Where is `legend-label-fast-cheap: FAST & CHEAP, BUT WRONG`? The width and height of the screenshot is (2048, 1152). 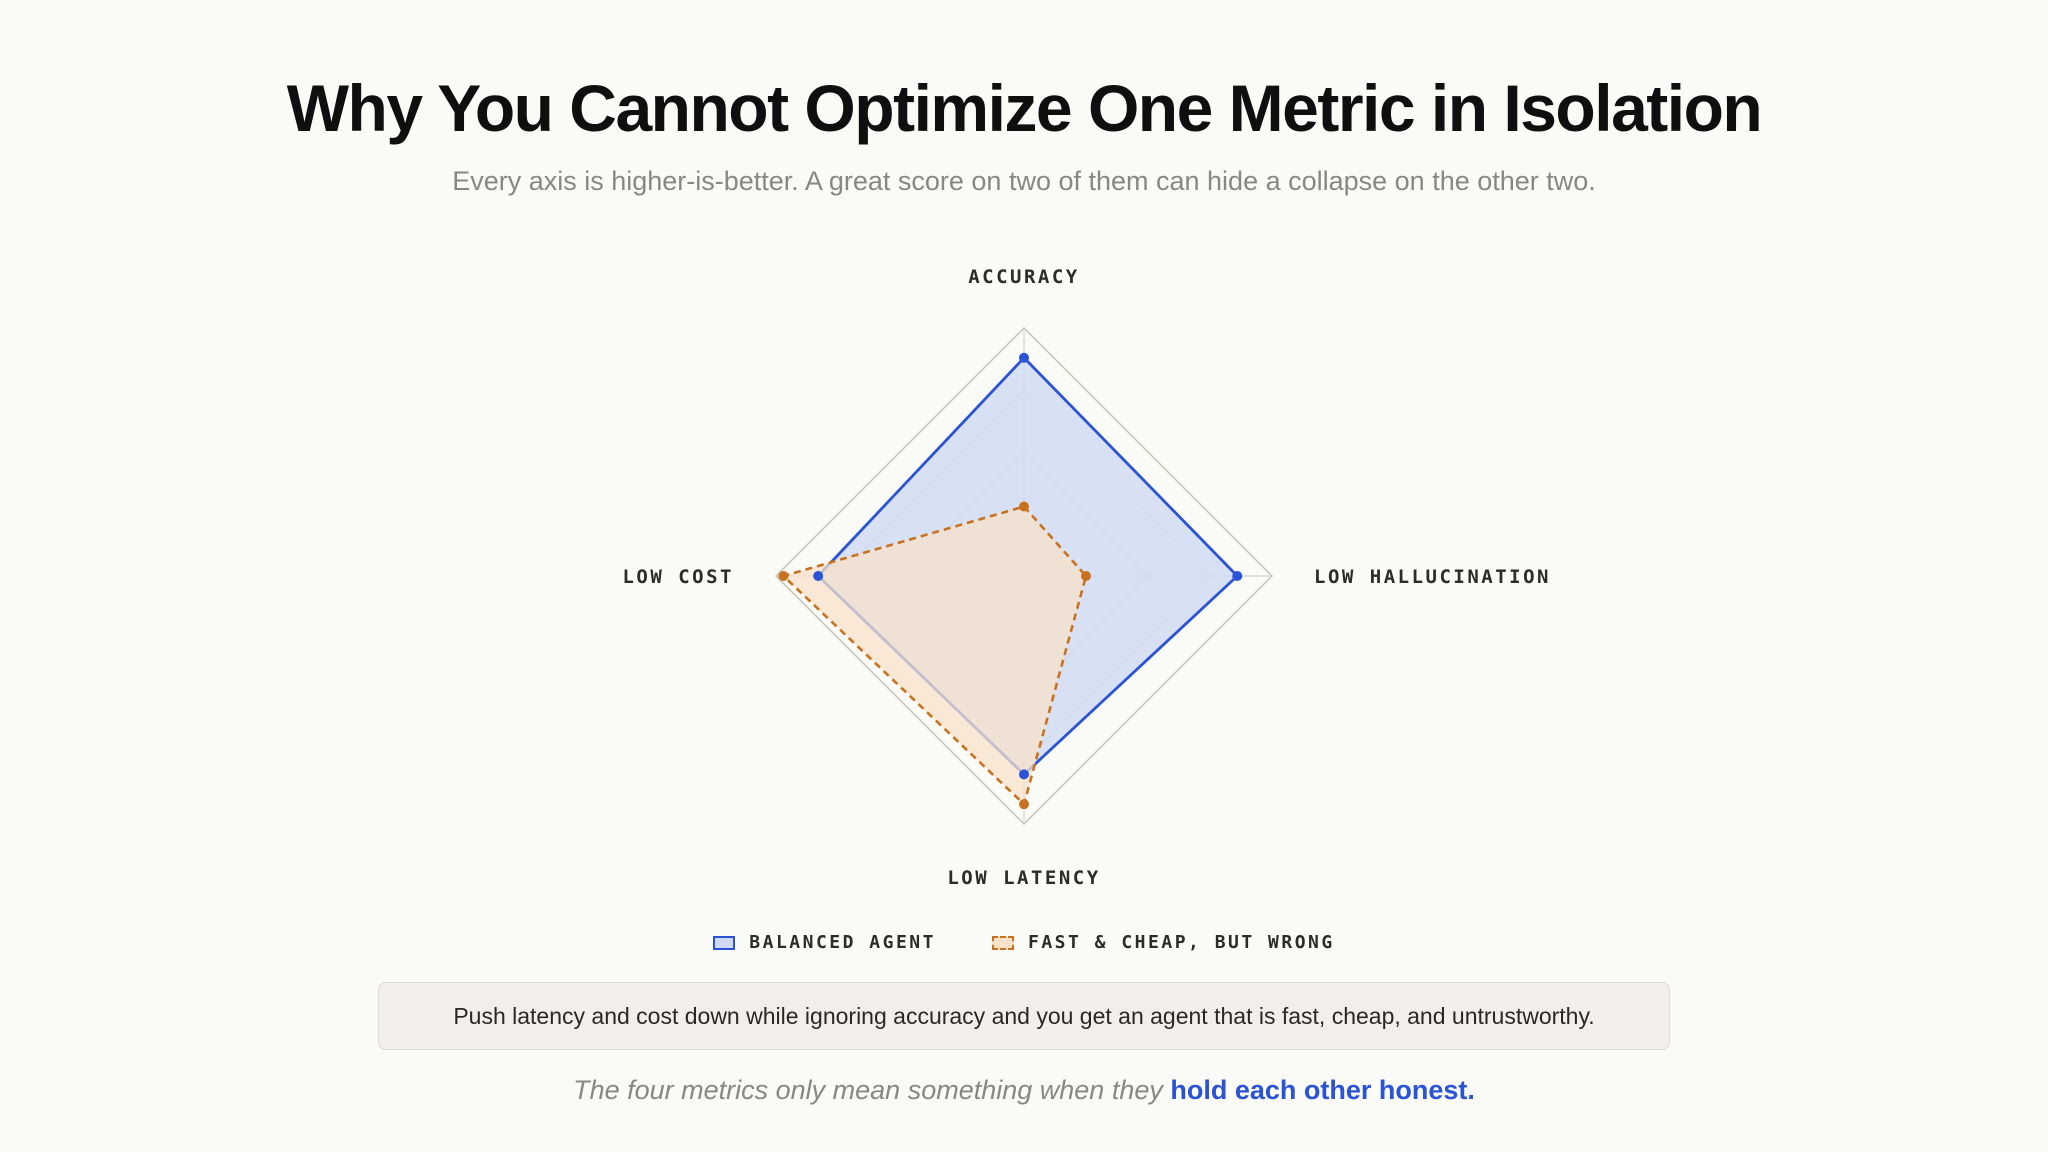 legend-label-fast-cheap: FAST & CHEAP, BUT WRONG is located at coordinates (1181, 942).